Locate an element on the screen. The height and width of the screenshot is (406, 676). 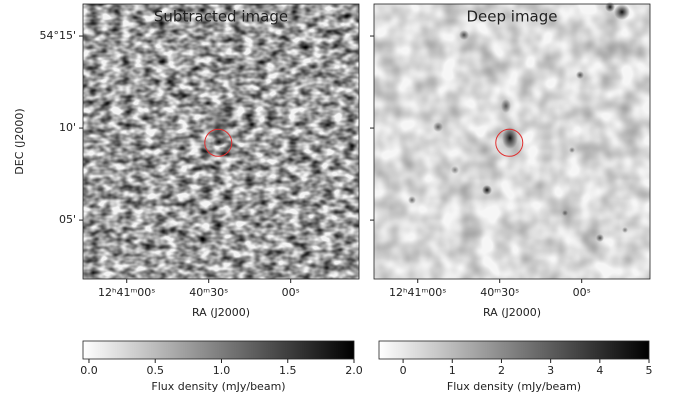
colorbar-tick-label: 1 is located at coordinates (452, 370).